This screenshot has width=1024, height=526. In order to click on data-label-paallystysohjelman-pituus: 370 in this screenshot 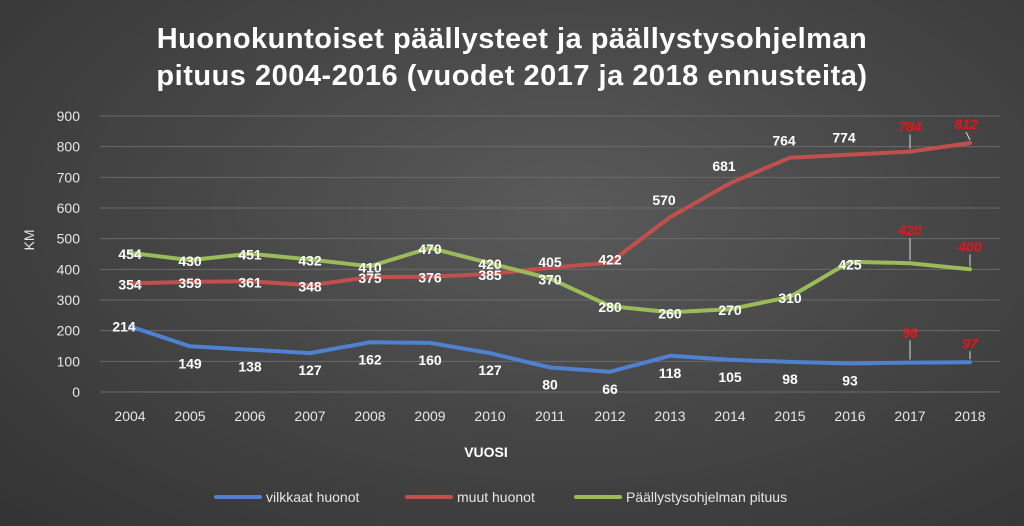, I will do `click(550, 280)`.